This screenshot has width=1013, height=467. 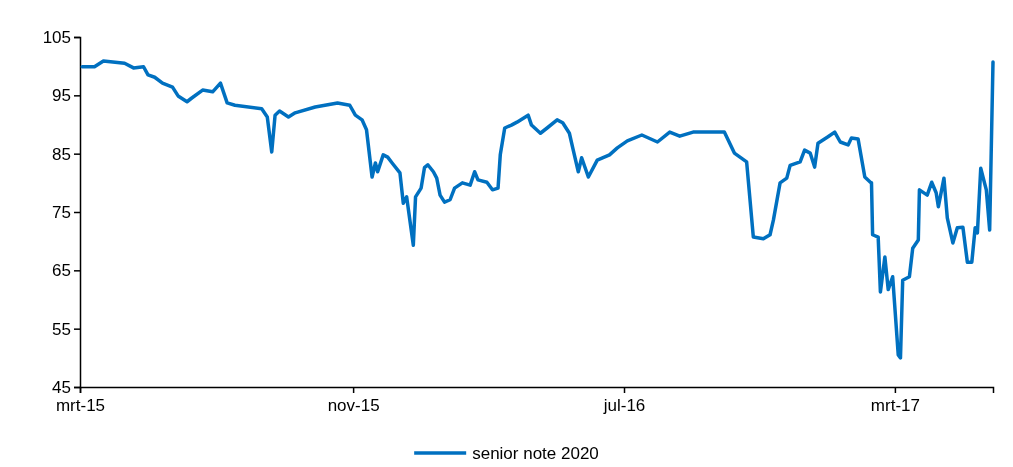 What do you see at coordinates (895, 406) in the screenshot?
I see `x-tick-label: mrt-17` at bounding box center [895, 406].